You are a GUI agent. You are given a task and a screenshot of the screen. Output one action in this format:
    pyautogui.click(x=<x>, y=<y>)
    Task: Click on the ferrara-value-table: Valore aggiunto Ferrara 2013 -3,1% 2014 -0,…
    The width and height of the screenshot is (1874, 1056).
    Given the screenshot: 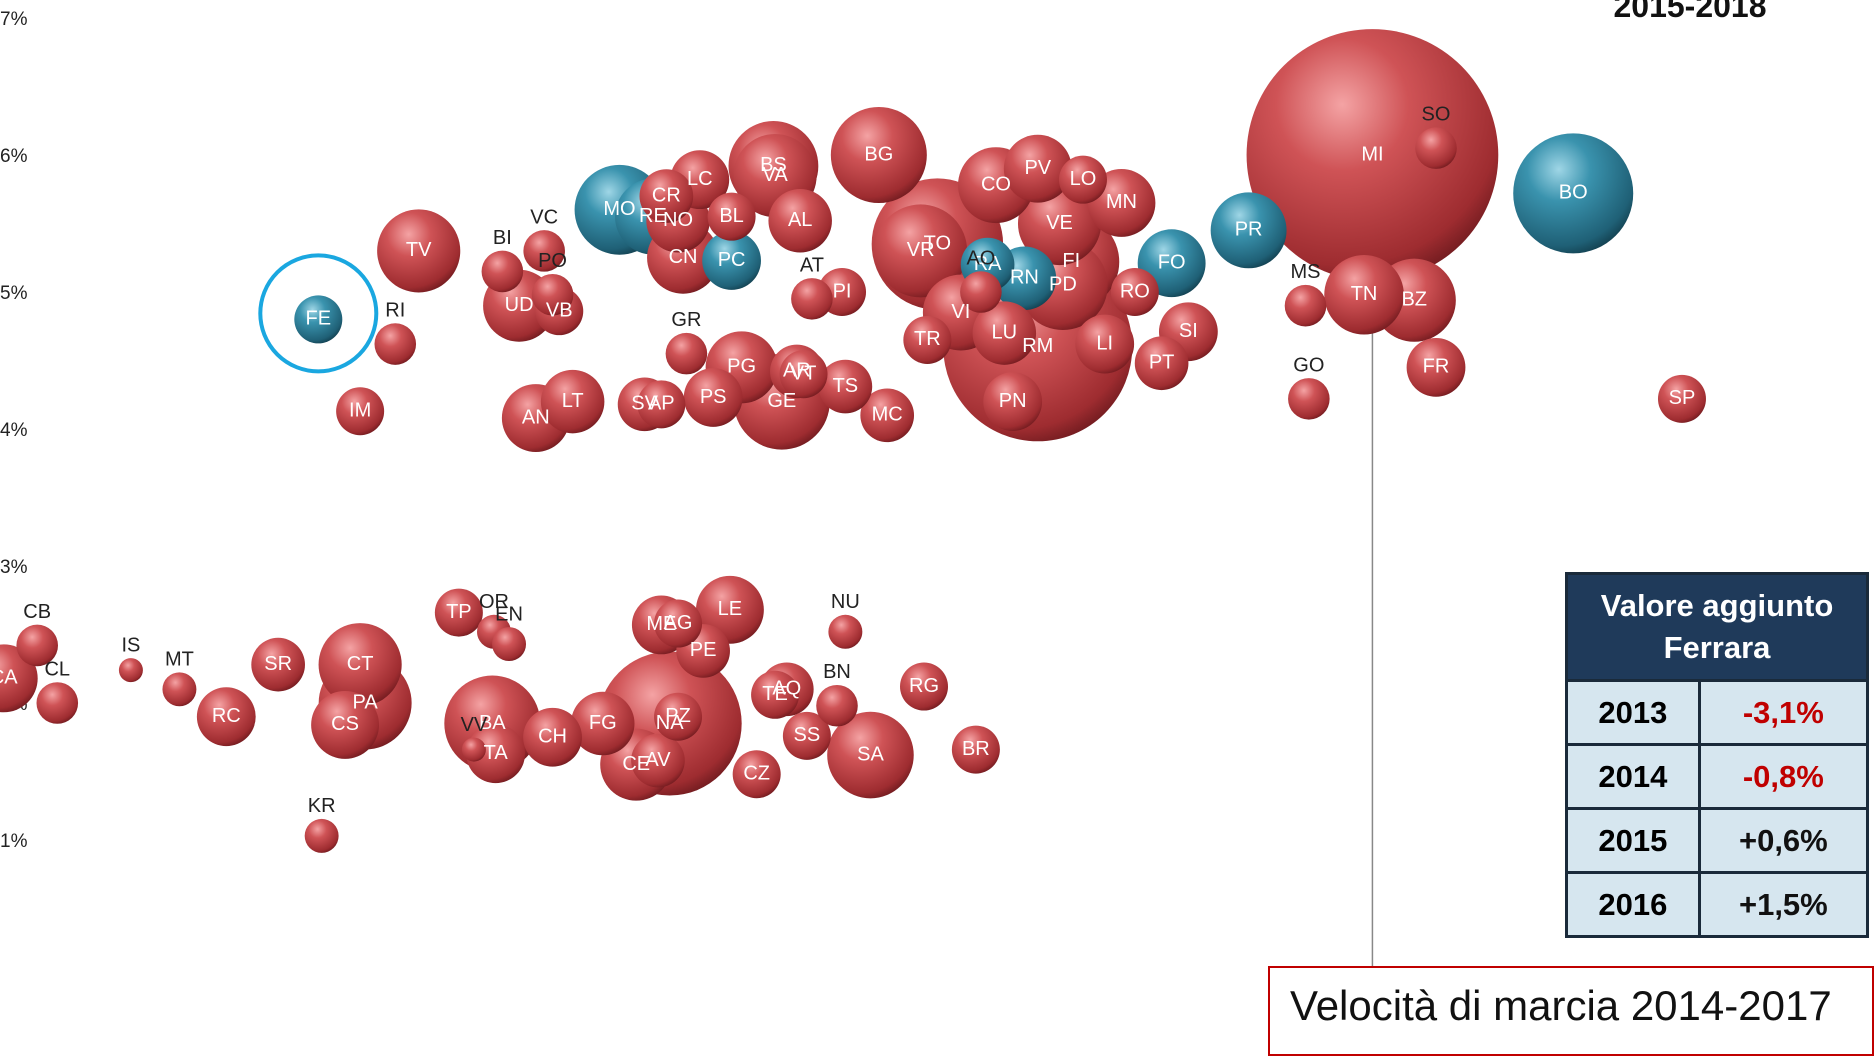 What is the action you would take?
    pyautogui.click(x=1717, y=755)
    